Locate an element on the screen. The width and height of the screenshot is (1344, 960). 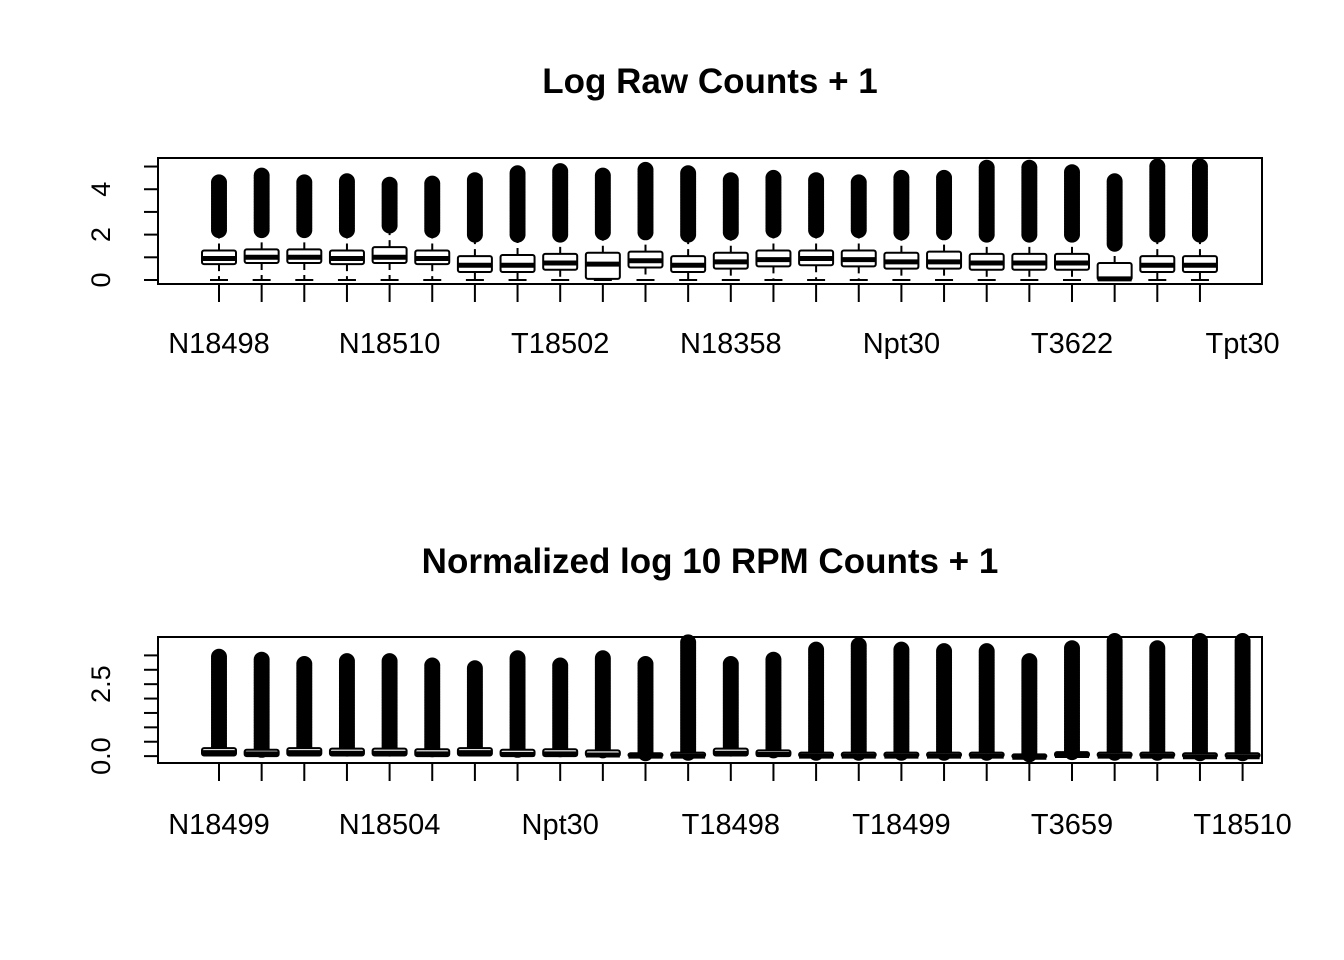
x-tick-label: T18502 is located at coordinates (560, 344).